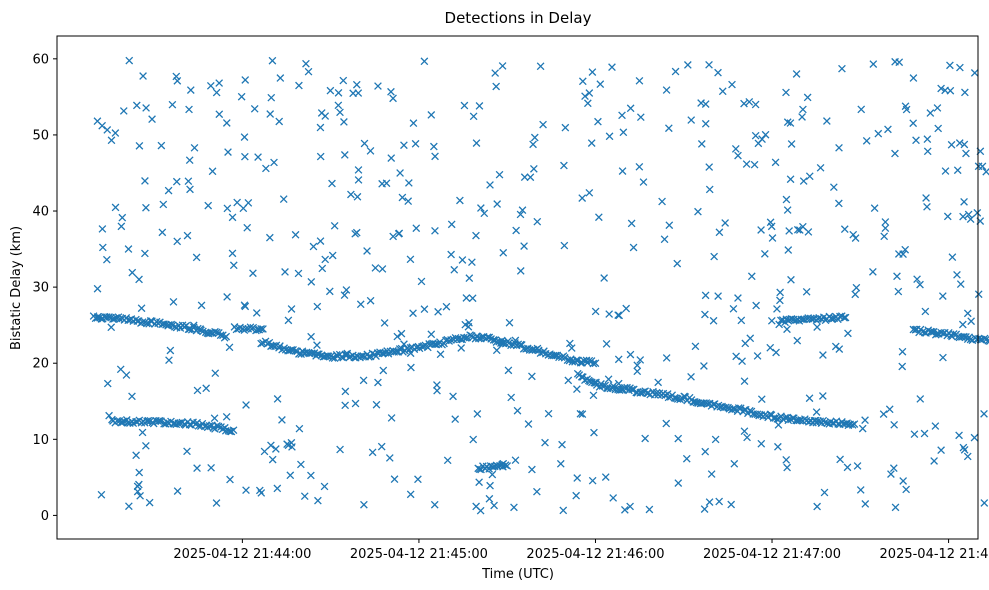 The height and width of the screenshot is (590, 989). I want to click on y-tick-label: 50, so click(40, 135).